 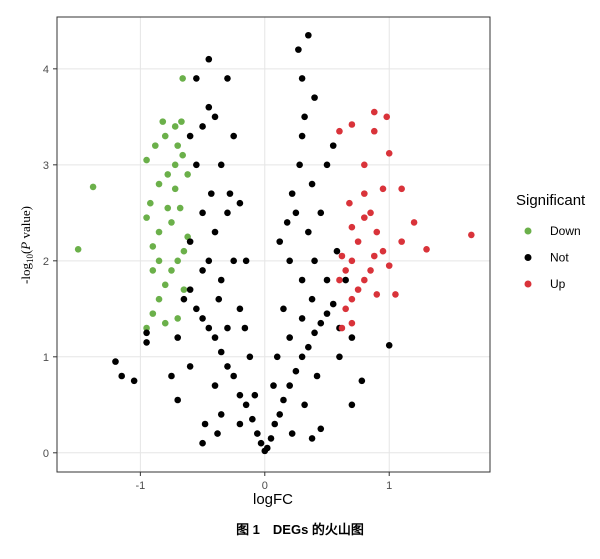 I want to click on x-tick-label: 0, so click(x=265, y=486).